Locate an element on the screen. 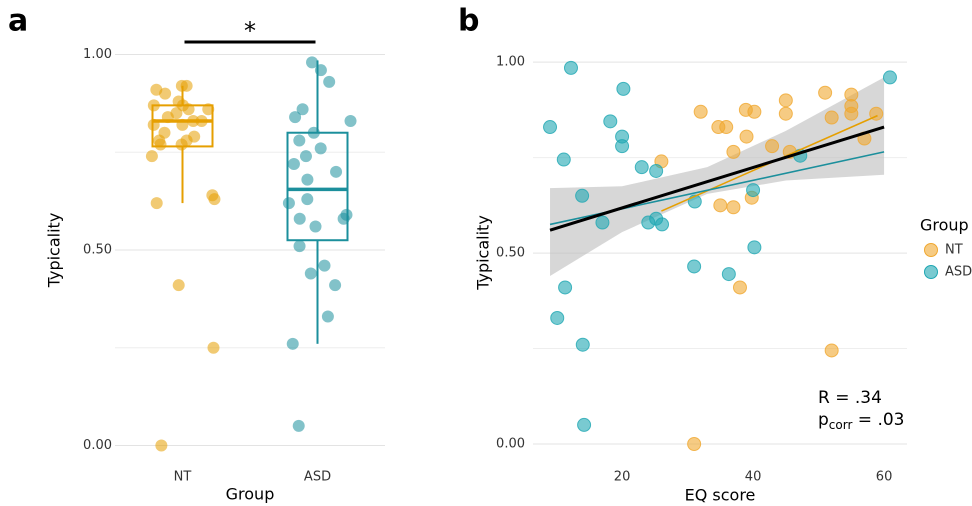  box is located at coordinates (317, 202).